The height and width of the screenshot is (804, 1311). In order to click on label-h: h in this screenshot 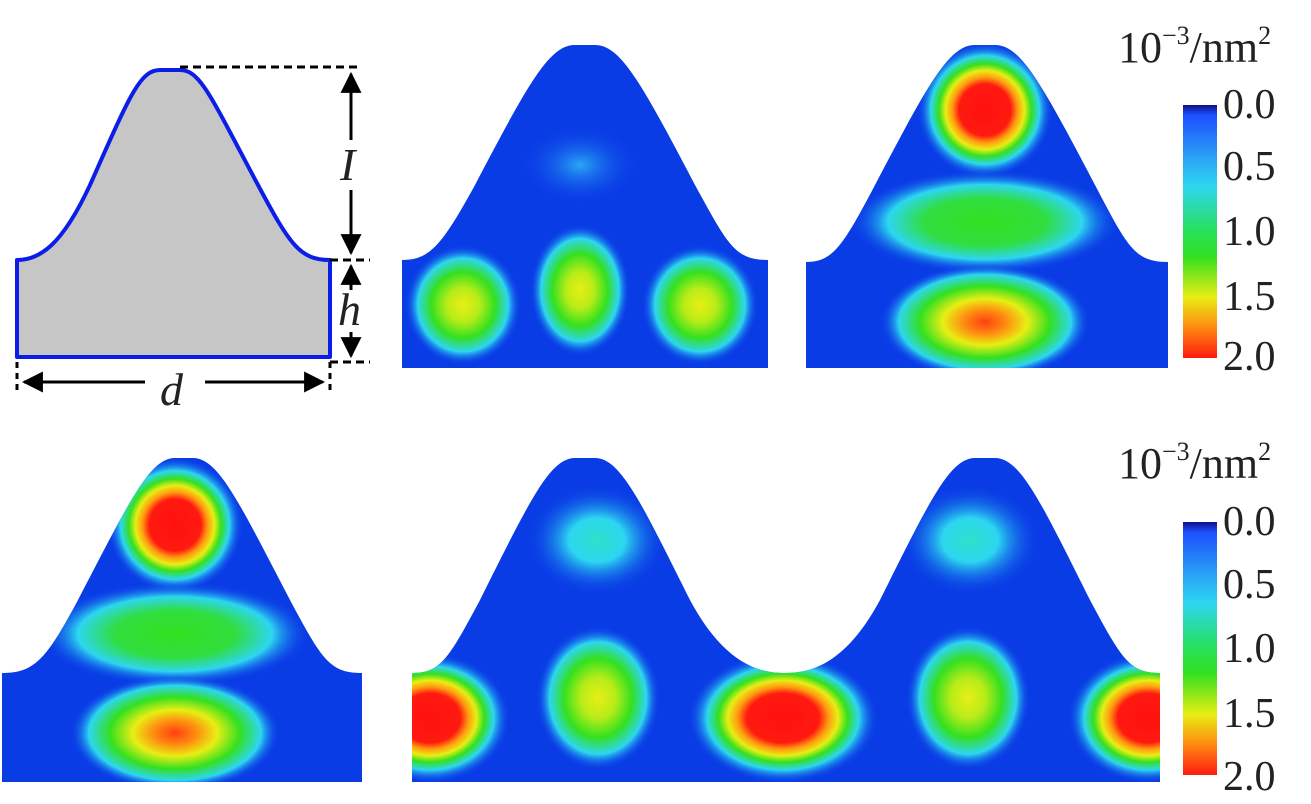, I will do `click(349, 309)`.